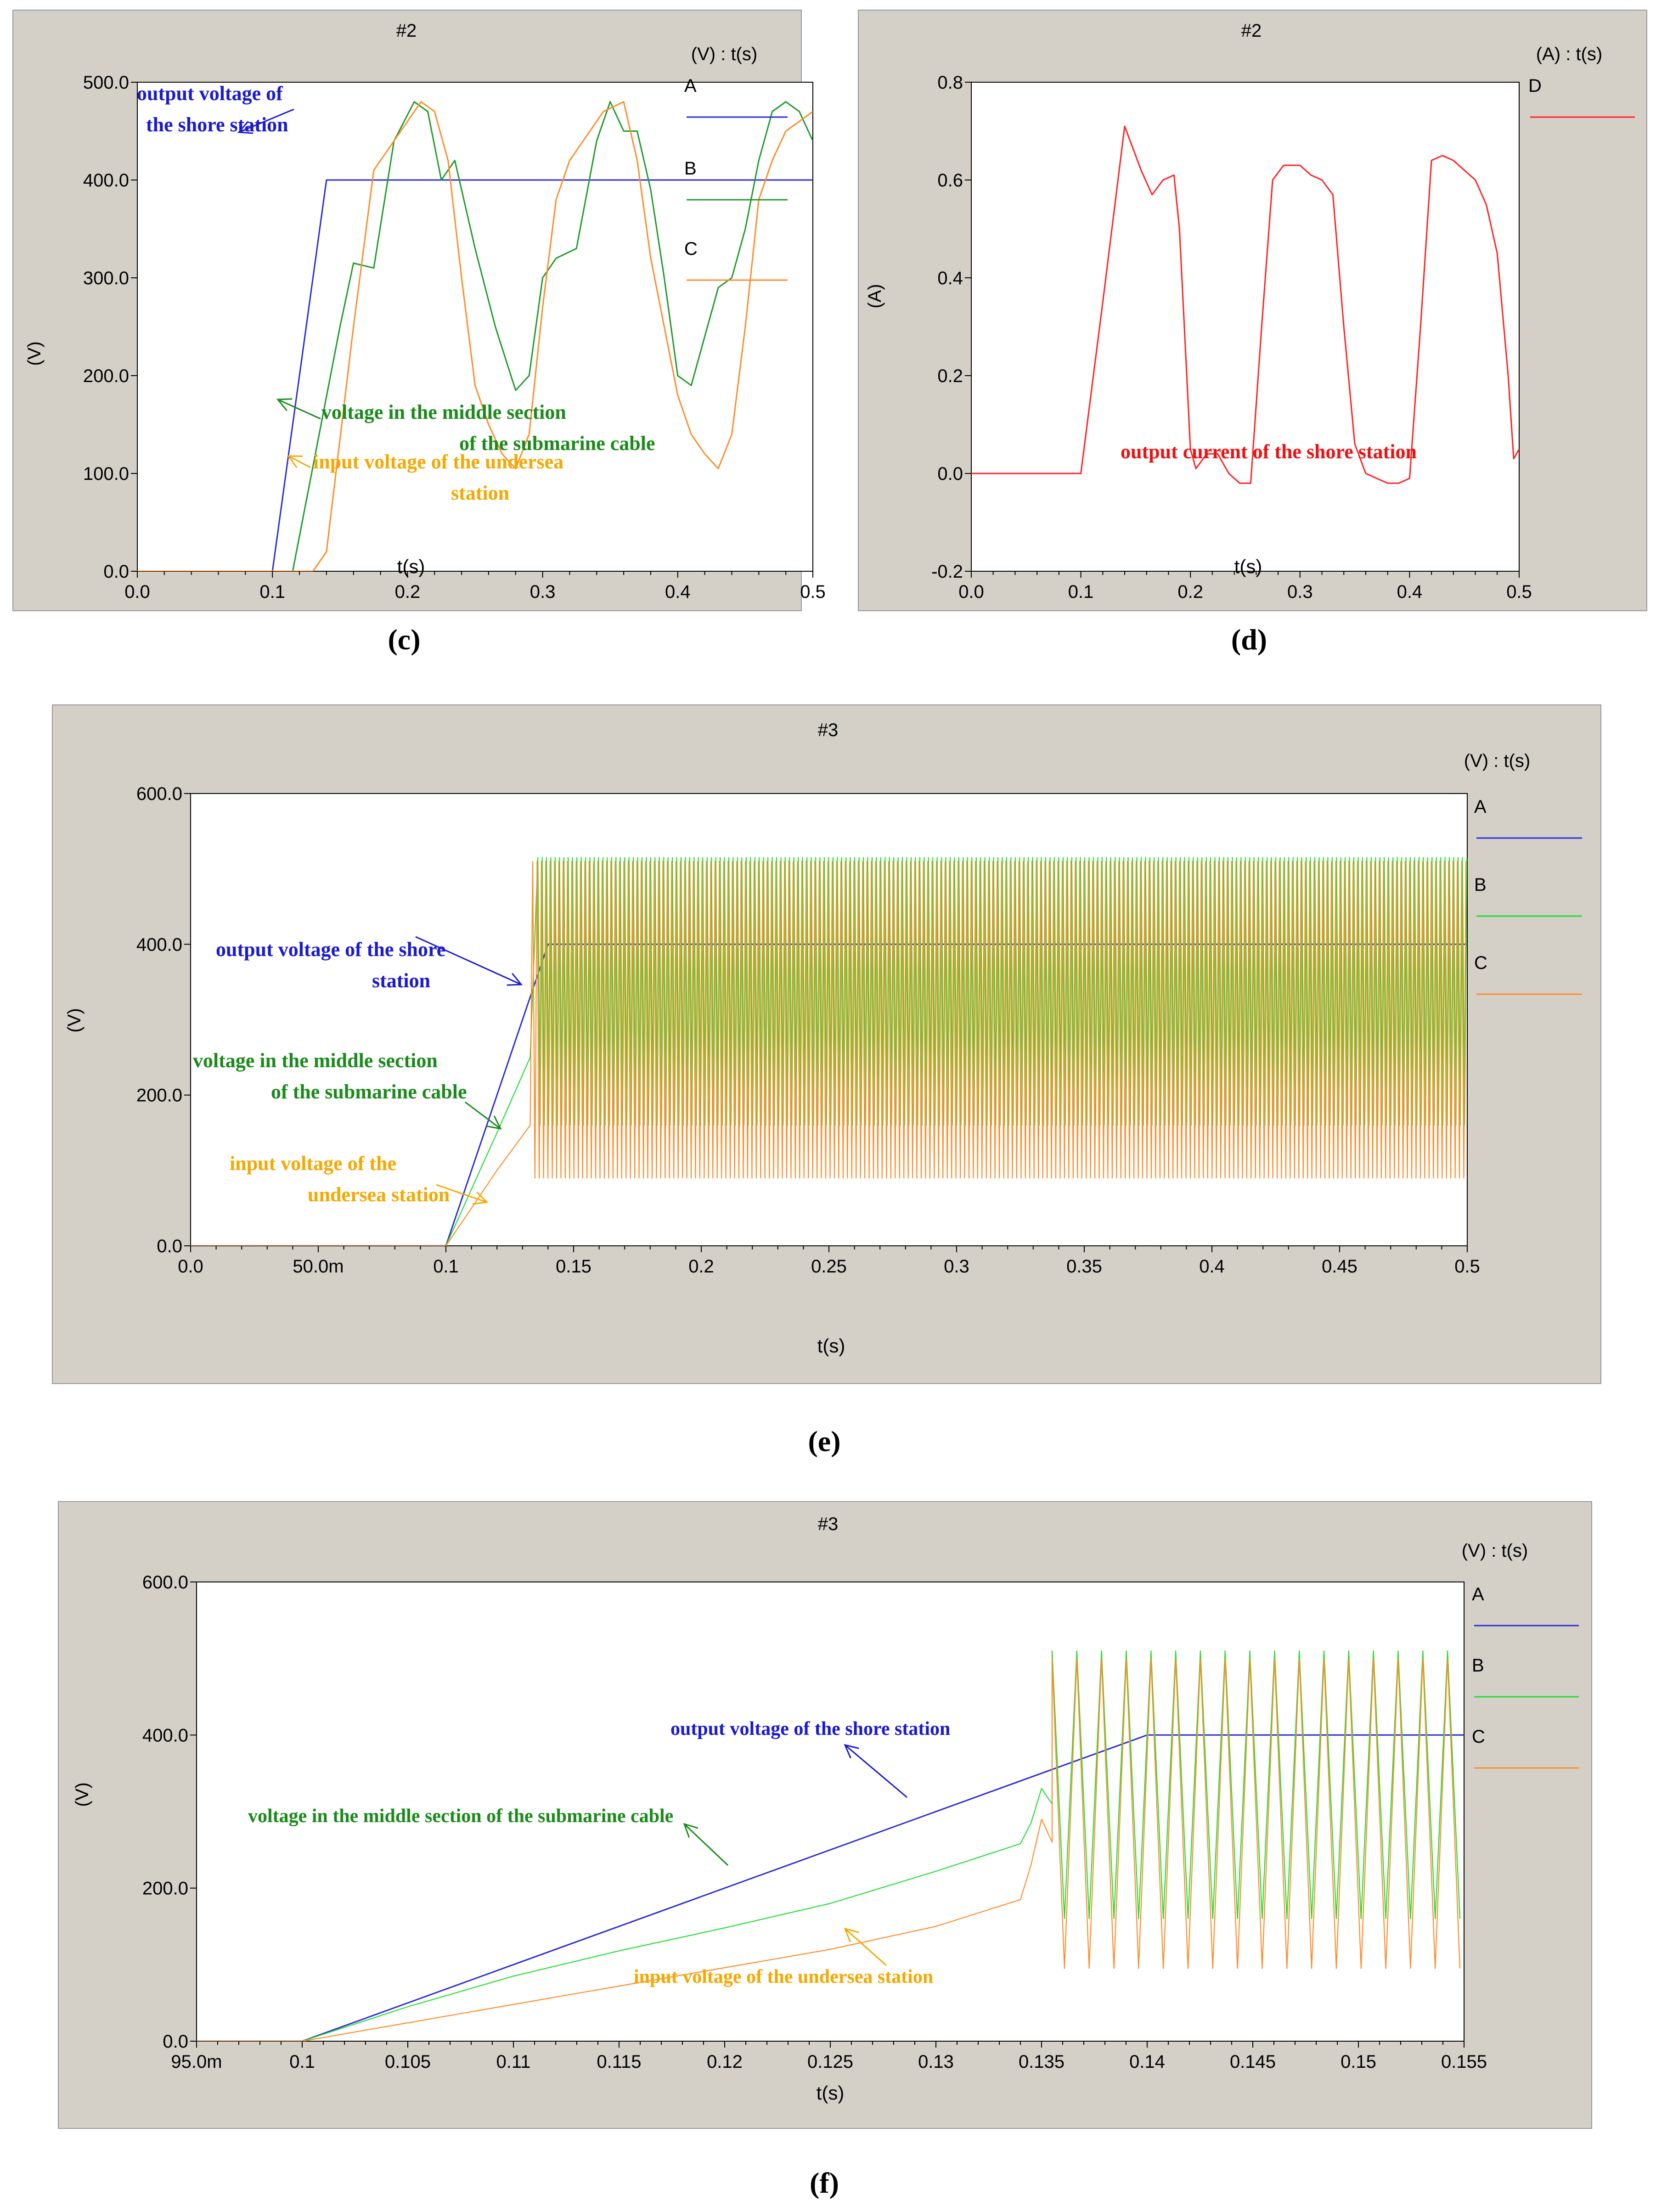 This screenshot has height=2212, width=1656. Describe the element at coordinates (875, 296) in the screenshot. I see `y-axis-label: (A)` at that location.